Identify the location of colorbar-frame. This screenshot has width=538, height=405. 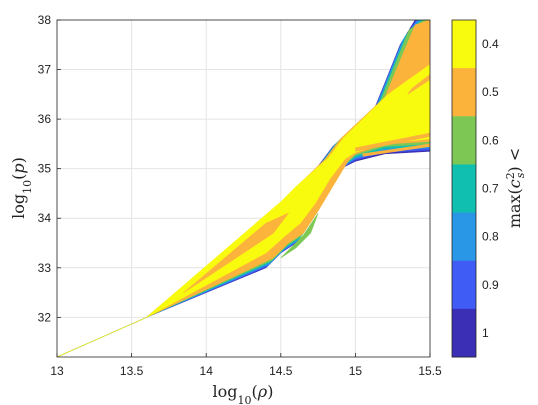
(464, 188).